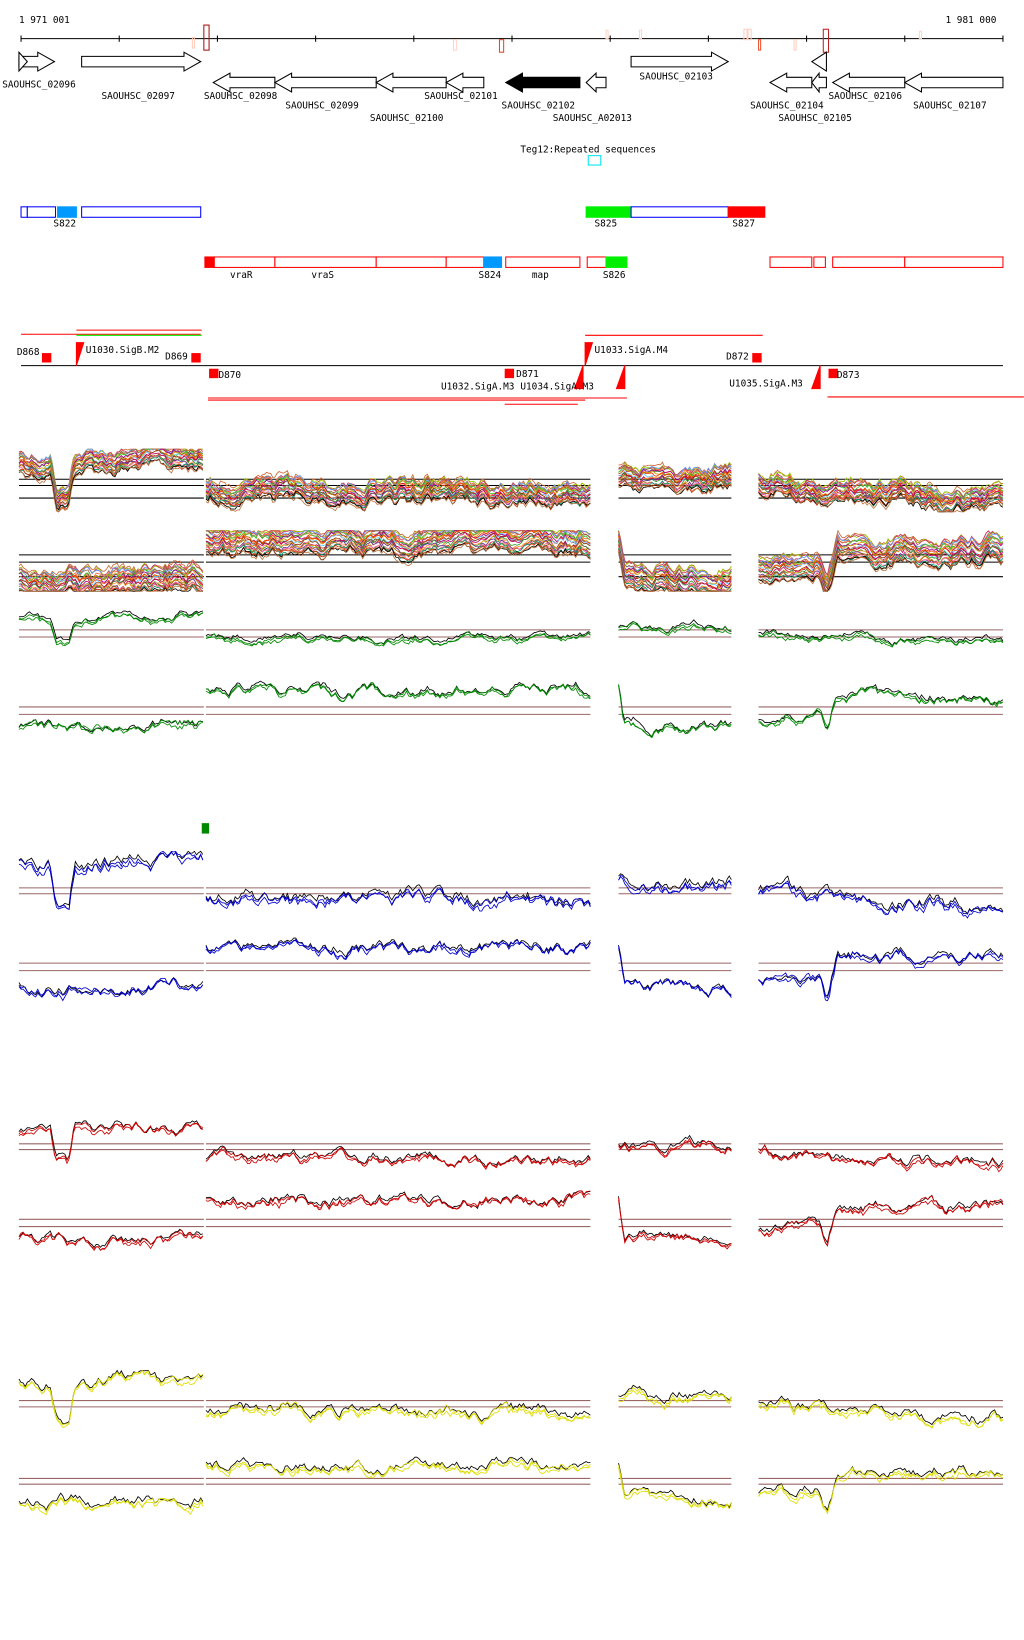 Image resolution: width=1024 pixels, height=1640 pixels. What do you see at coordinates (141, 76) in the screenshot?
I see `gene-saouhsc_02097: SAOUHSC_02097` at bounding box center [141, 76].